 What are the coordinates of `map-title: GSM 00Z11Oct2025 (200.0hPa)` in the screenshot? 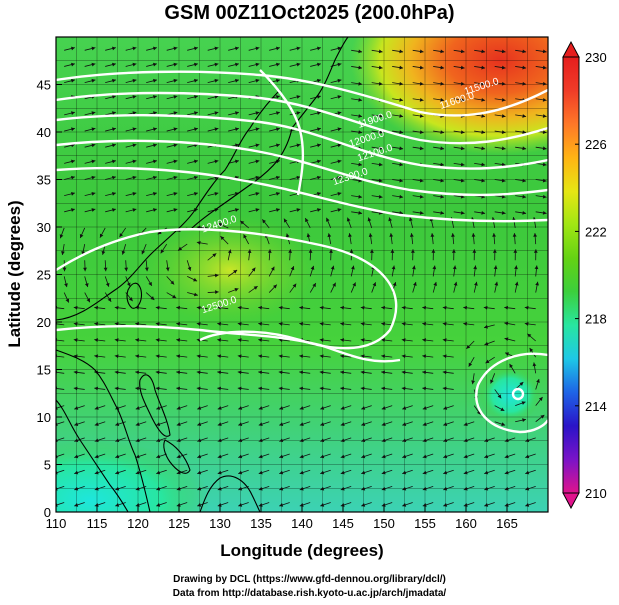 It's located at (309, 13).